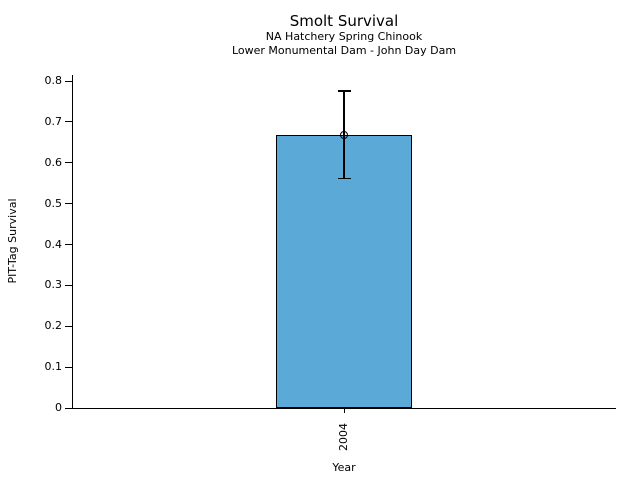 This screenshot has height=480, width=640. I want to click on y-tick-label: 0.1, so click(53, 367).